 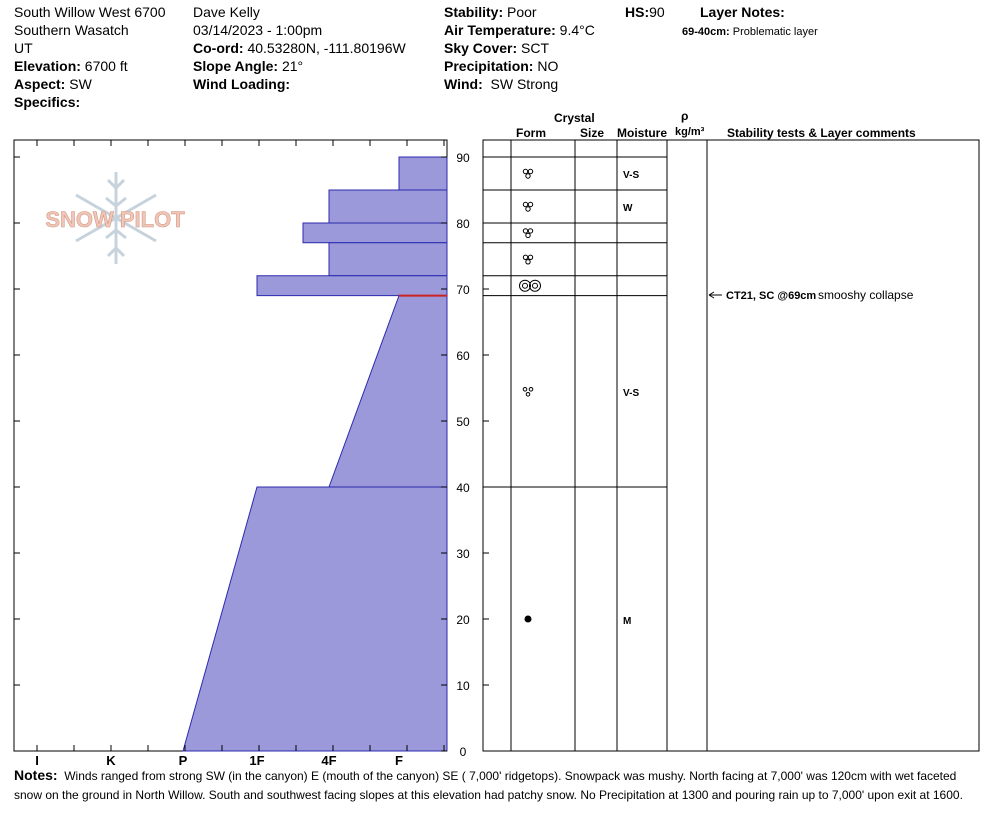 What do you see at coordinates (258, 30) in the screenshot?
I see `observation-datetime: 03/14/2023 - 1:00pm` at bounding box center [258, 30].